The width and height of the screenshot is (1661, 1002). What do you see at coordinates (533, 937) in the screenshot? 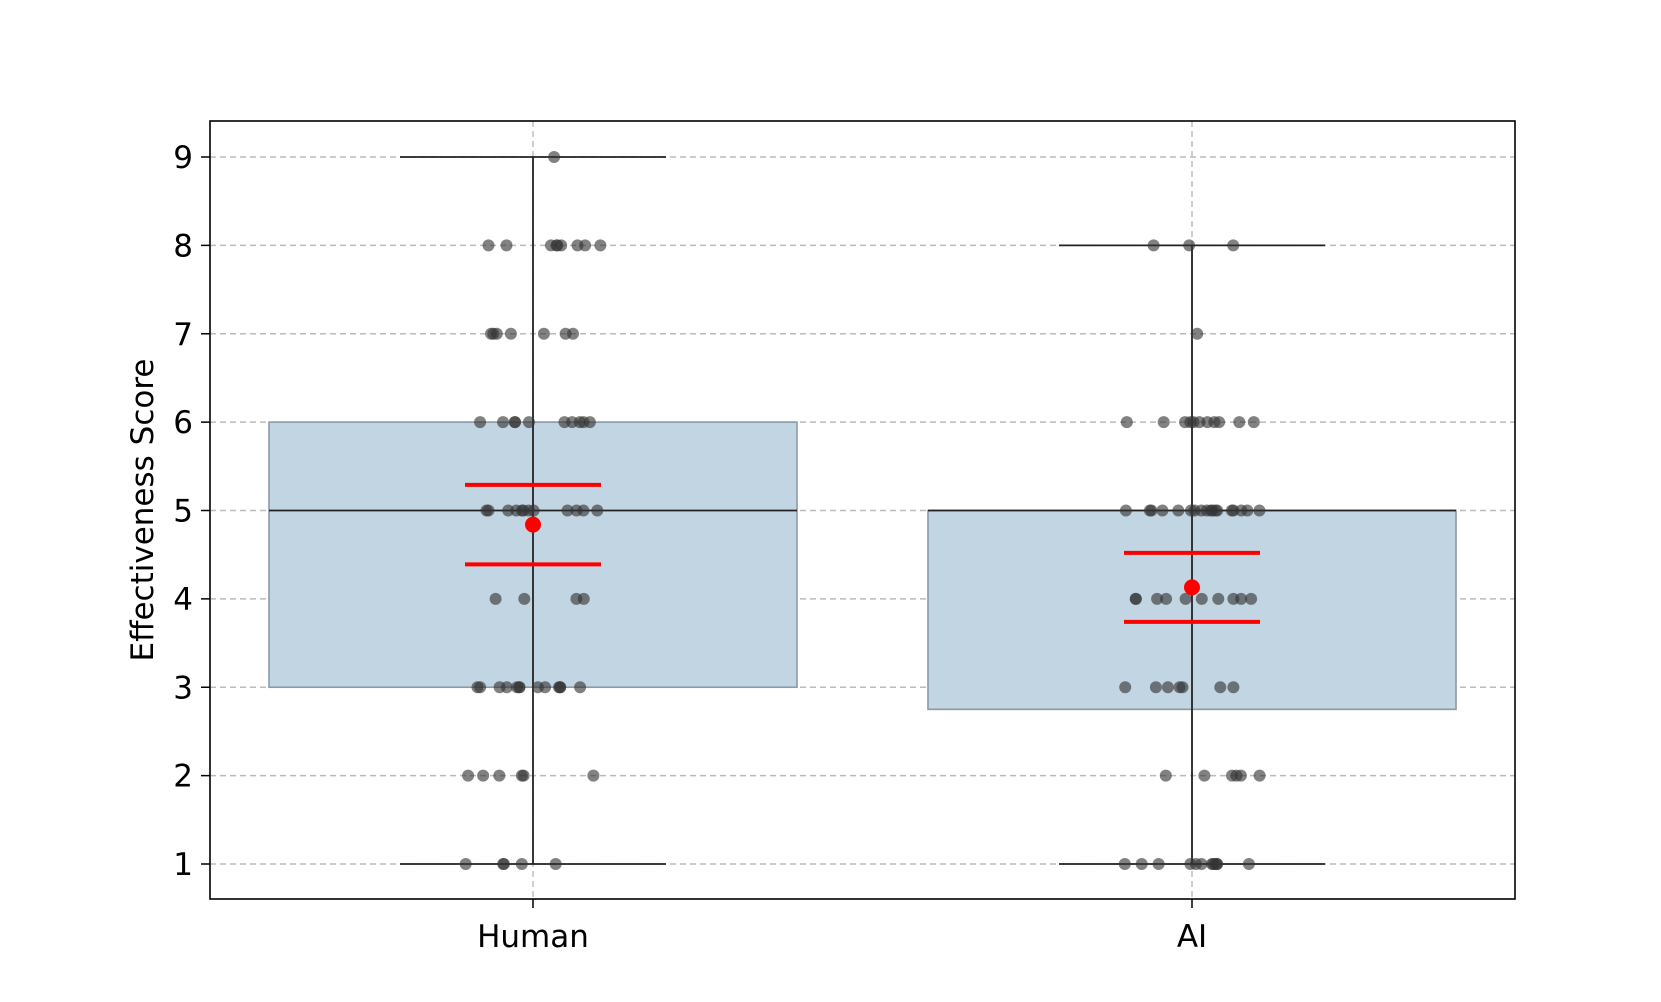
I see `x-tick-label: Human` at bounding box center [533, 937].